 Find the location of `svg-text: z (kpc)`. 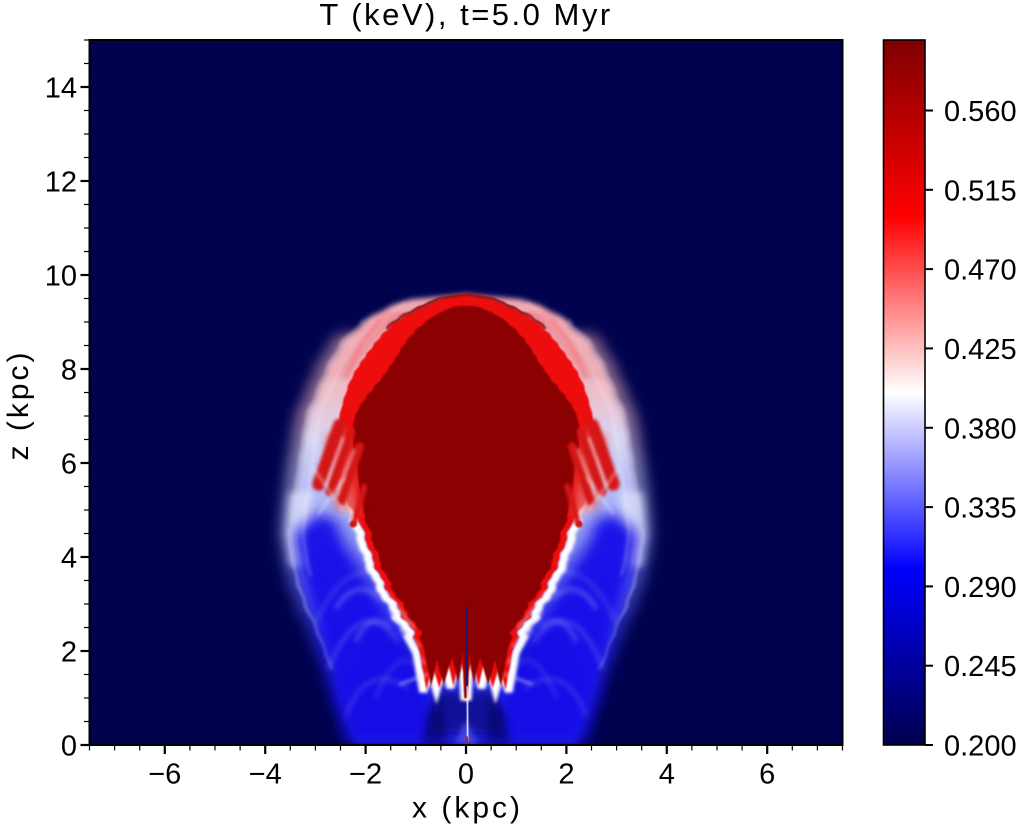

svg-text: z (kpc) is located at coordinates (18, 405).